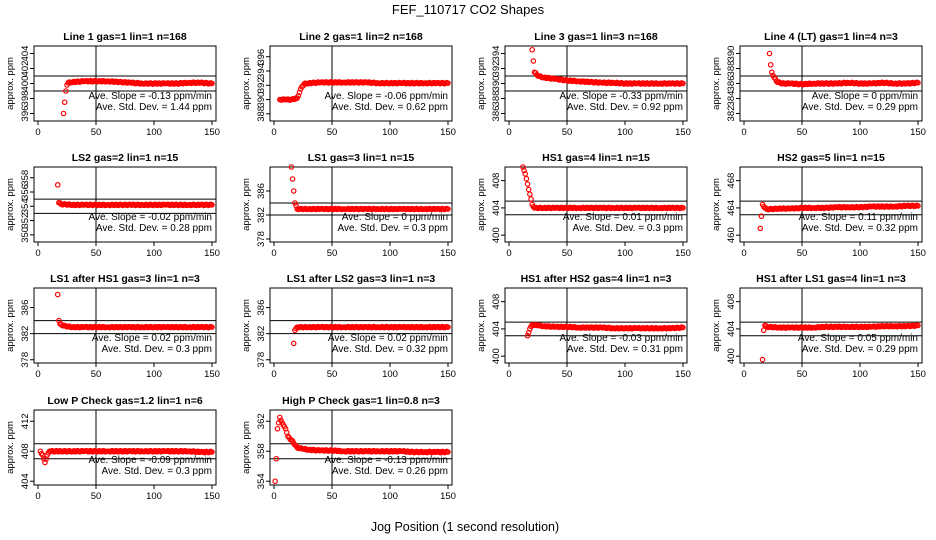 The height and width of the screenshot is (540, 936). Describe the element at coordinates (25, 192) in the screenshot. I see `y-tick-label: 356` at that location.